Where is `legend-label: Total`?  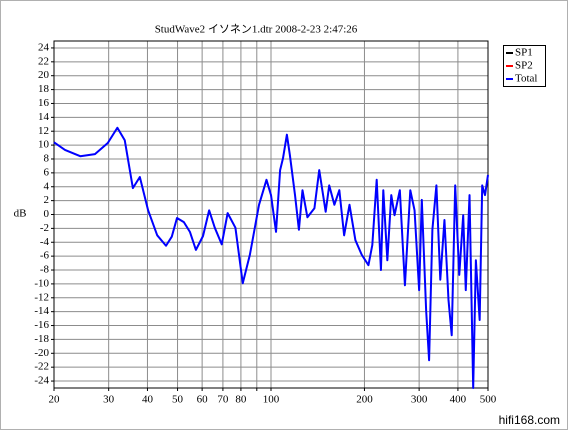
legend-label: Total is located at coordinates (526, 79).